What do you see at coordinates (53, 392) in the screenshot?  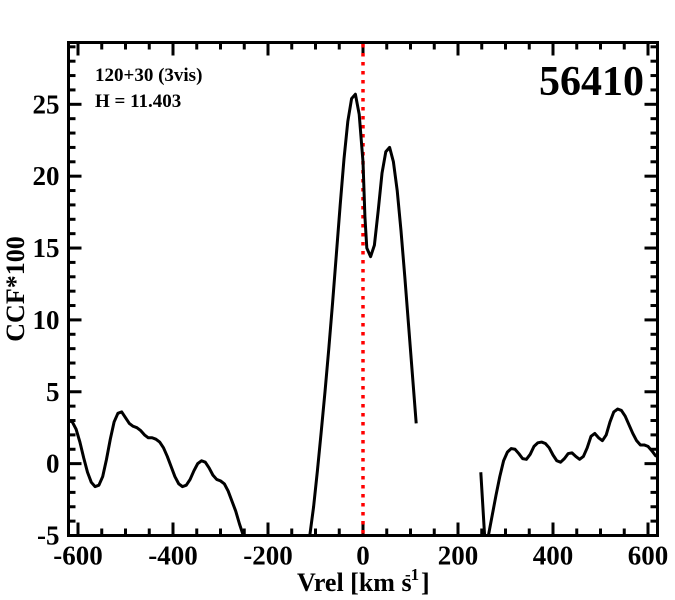 I see `y-tick-label: 5` at bounding box center [53, 392].